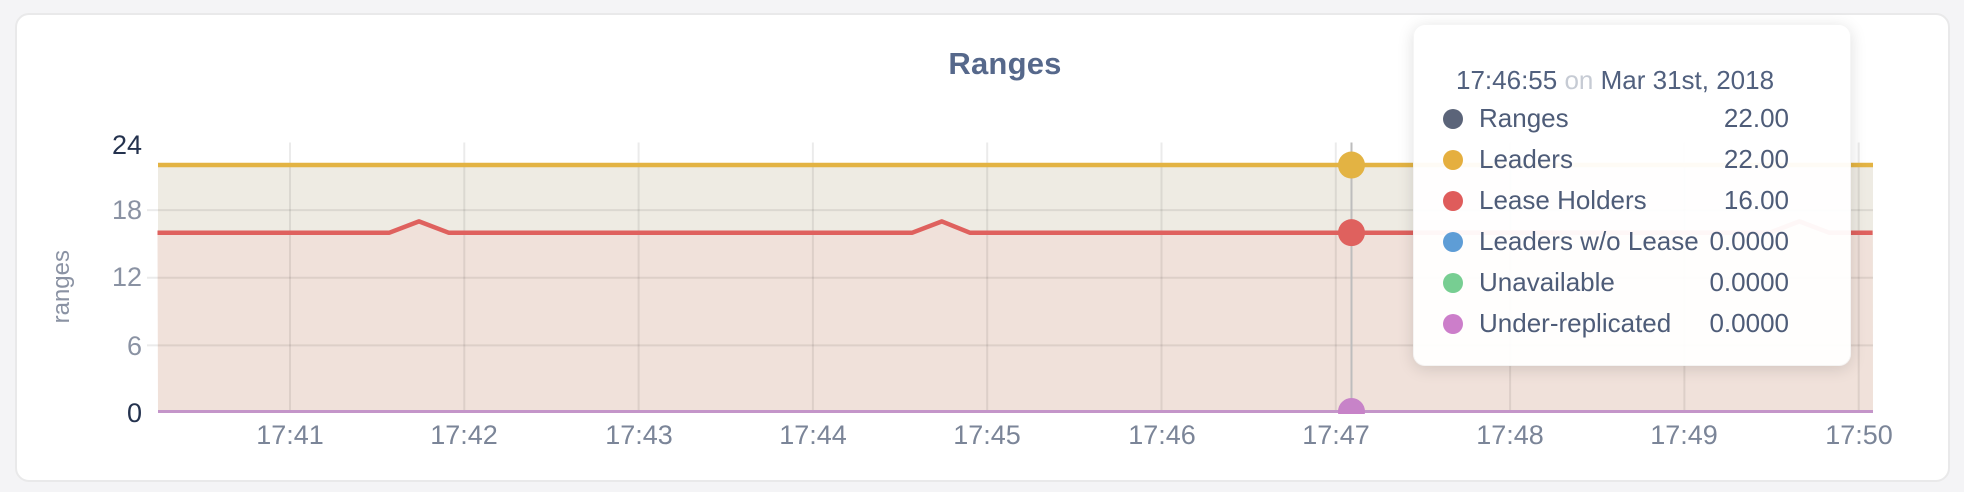 This screenshot has height=492, width=1964. I want to click on legend-dot-ranges, so click(1453, 118).